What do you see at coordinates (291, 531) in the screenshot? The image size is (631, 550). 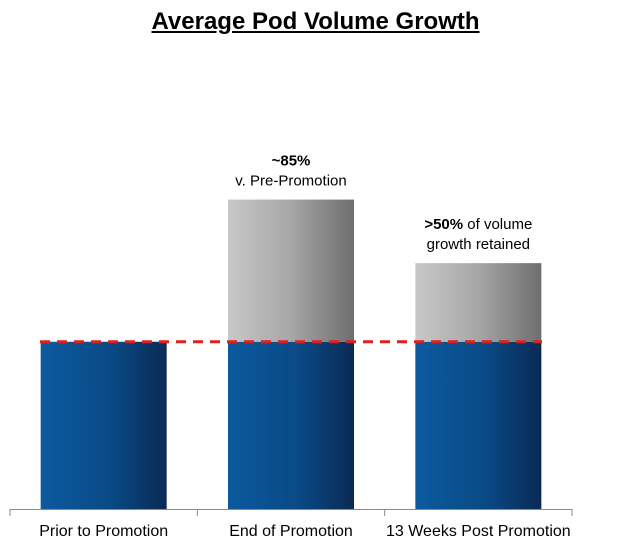 I see `x-tick-label: End of Promotion` at bounding box center [291, 531].